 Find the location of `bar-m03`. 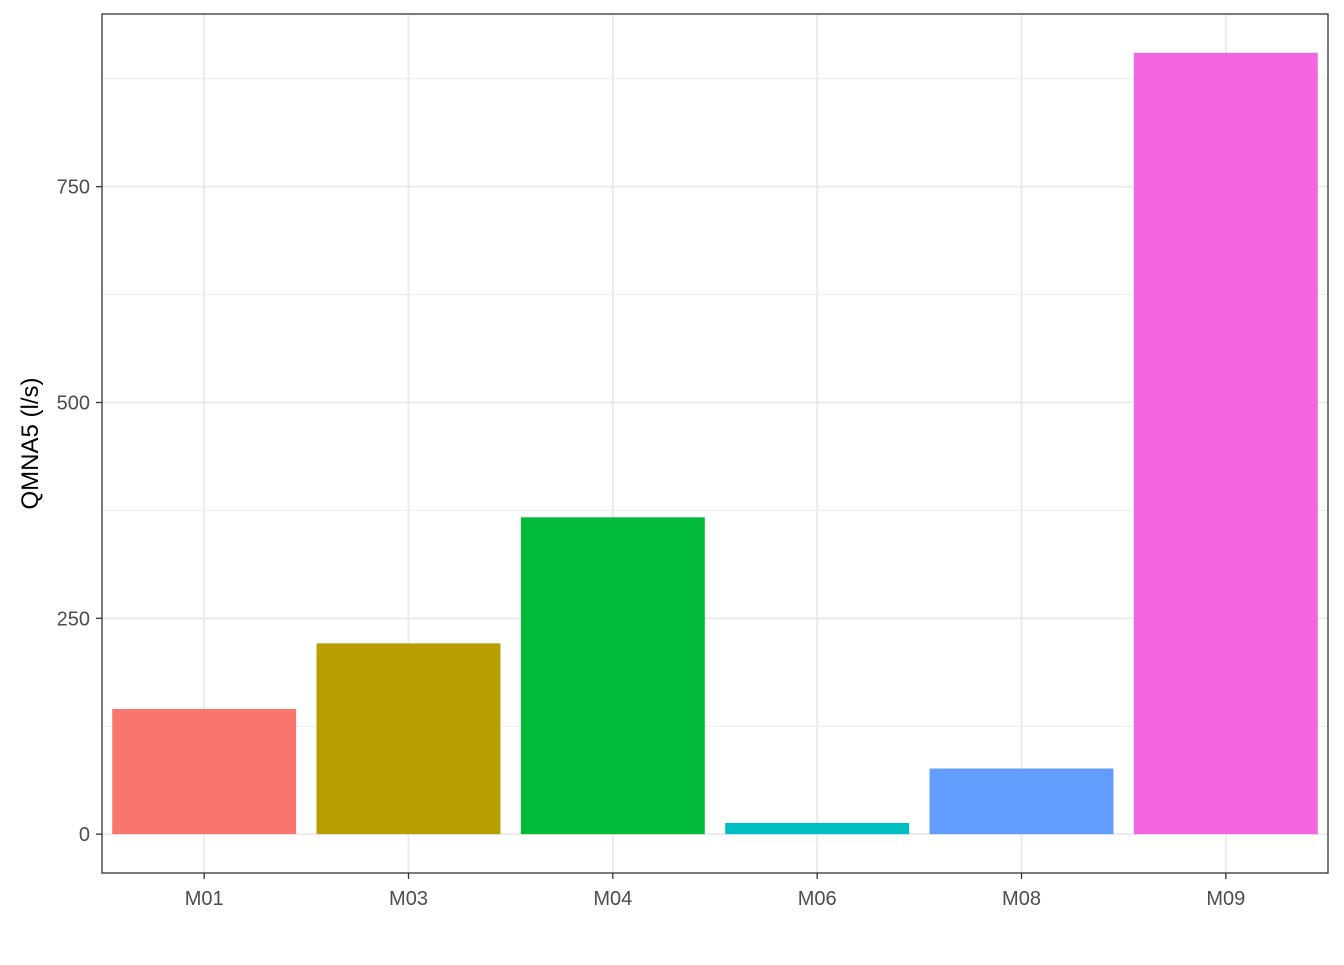

bar-m03 is located at coordinates (408, 739).